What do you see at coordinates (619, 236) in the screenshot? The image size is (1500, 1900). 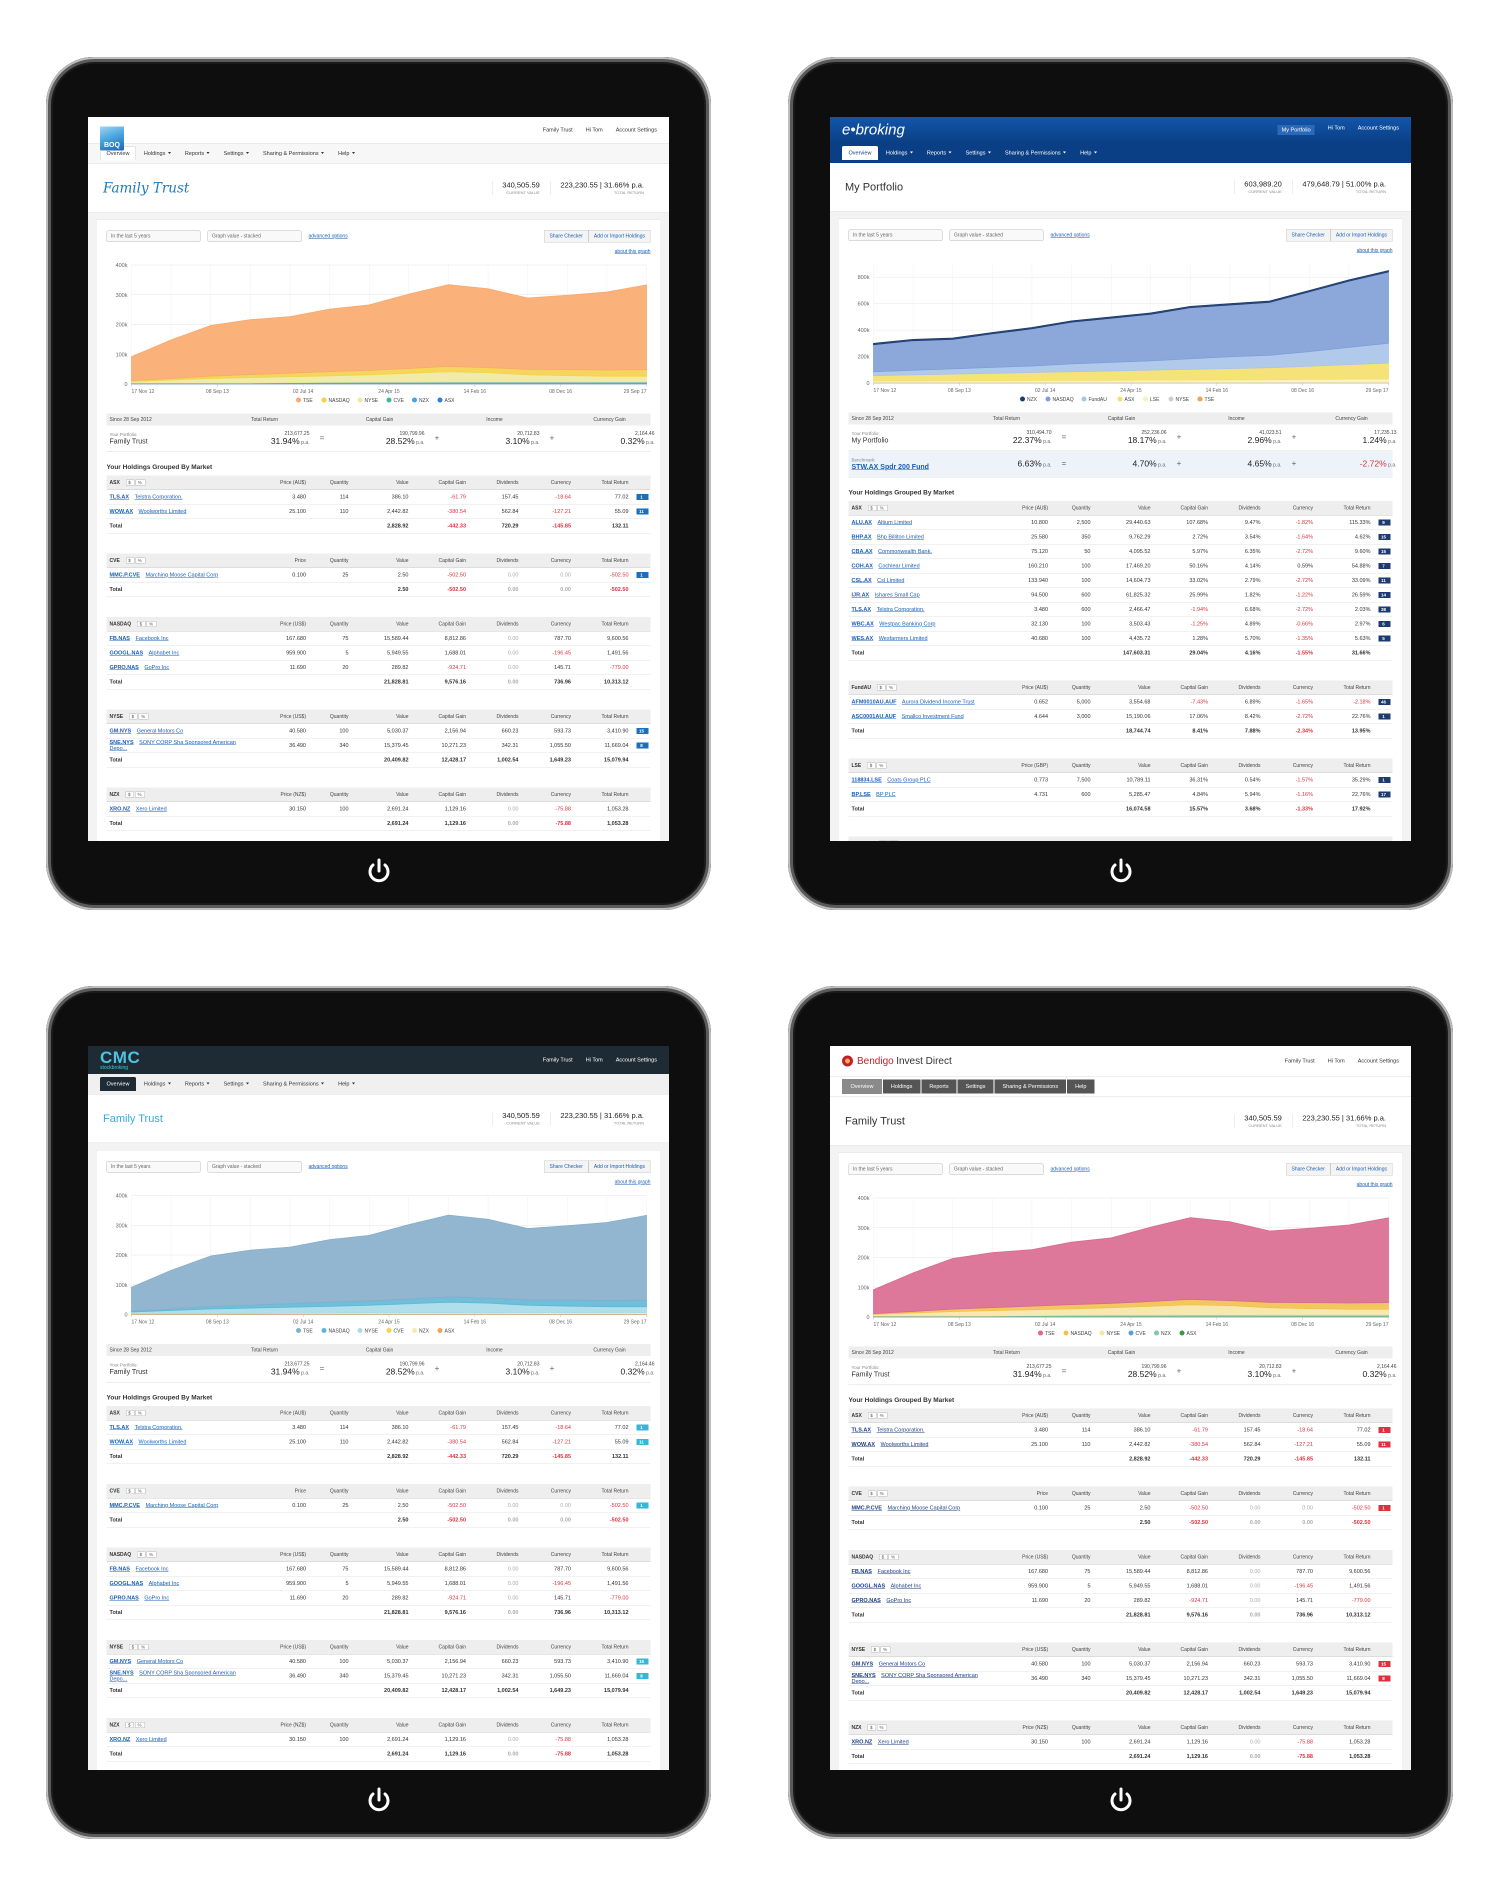 I see `button: Add or Import Holdings` at bounding box center [619, 236].